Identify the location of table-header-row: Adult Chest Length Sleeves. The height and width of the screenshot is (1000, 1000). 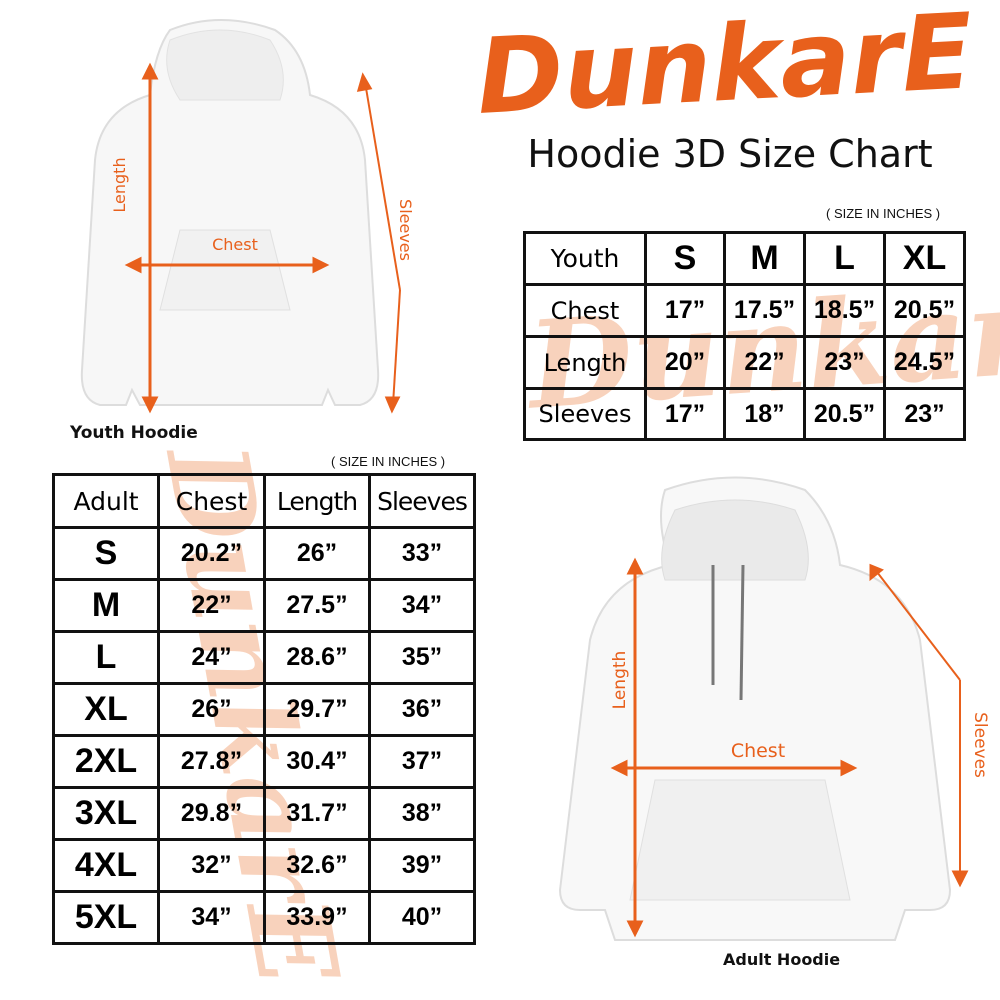
(264, 501).